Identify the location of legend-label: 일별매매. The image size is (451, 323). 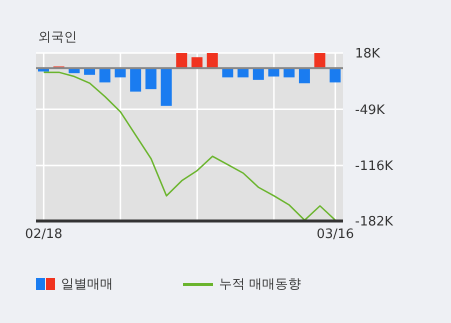
(87, 284).